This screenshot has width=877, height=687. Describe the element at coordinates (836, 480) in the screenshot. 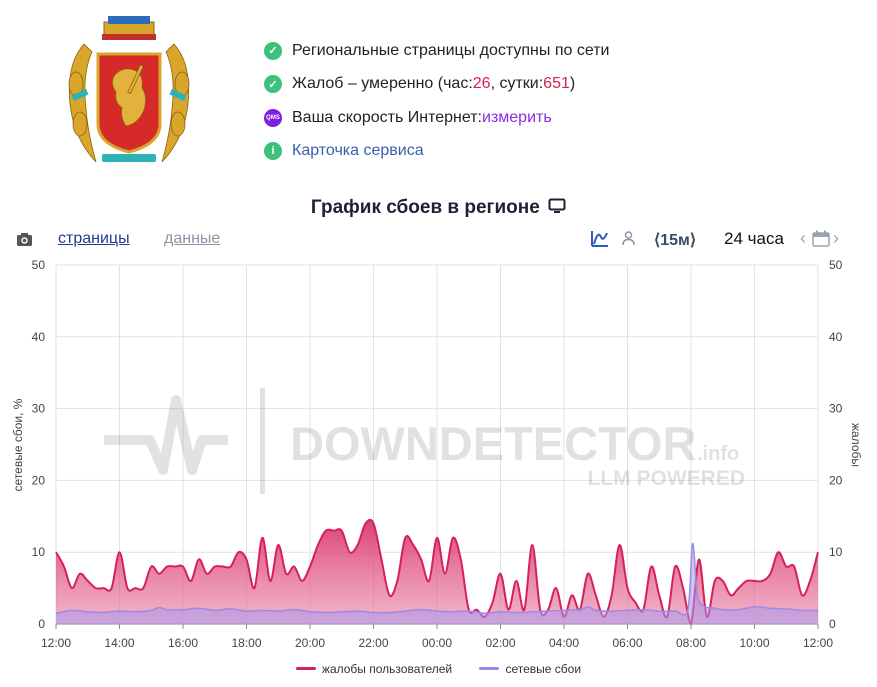

I see `y-tick-label-right: 20` at that location.